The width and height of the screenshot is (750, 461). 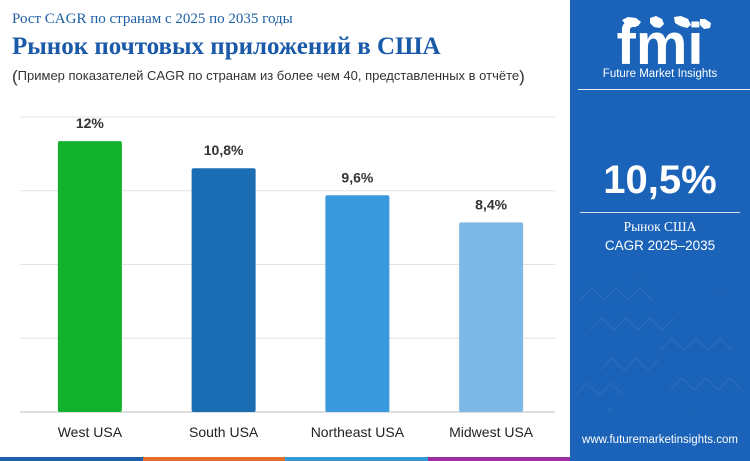 What do you see at coordinates (152, 19) in the screenshot?
I see `chart-subtitle: Рост CAGR по странам с 2025 по 2035 годы` at bounding box center [152, 19].